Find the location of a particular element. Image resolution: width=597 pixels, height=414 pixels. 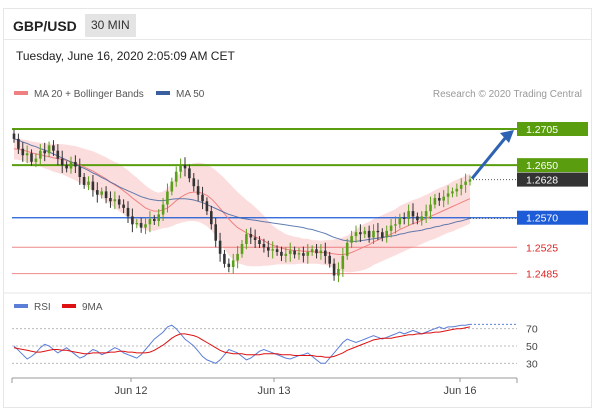

rsi-lines is located at coordinates (265, 343).